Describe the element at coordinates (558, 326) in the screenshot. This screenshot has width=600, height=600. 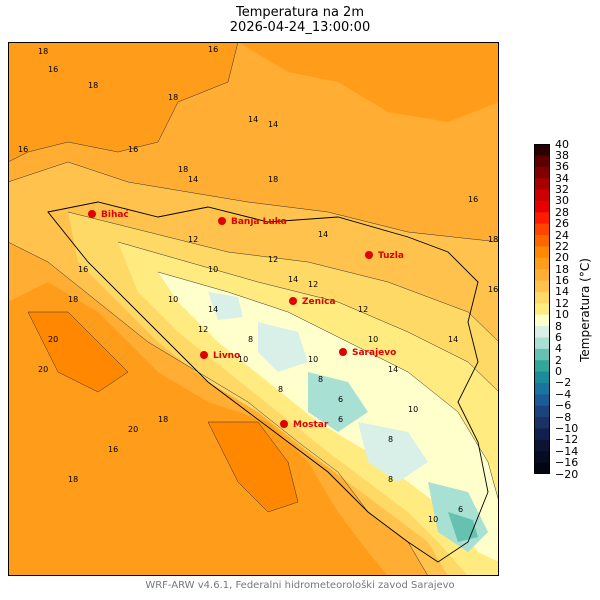
I see `colorbar-tick-label: 8` at that location.